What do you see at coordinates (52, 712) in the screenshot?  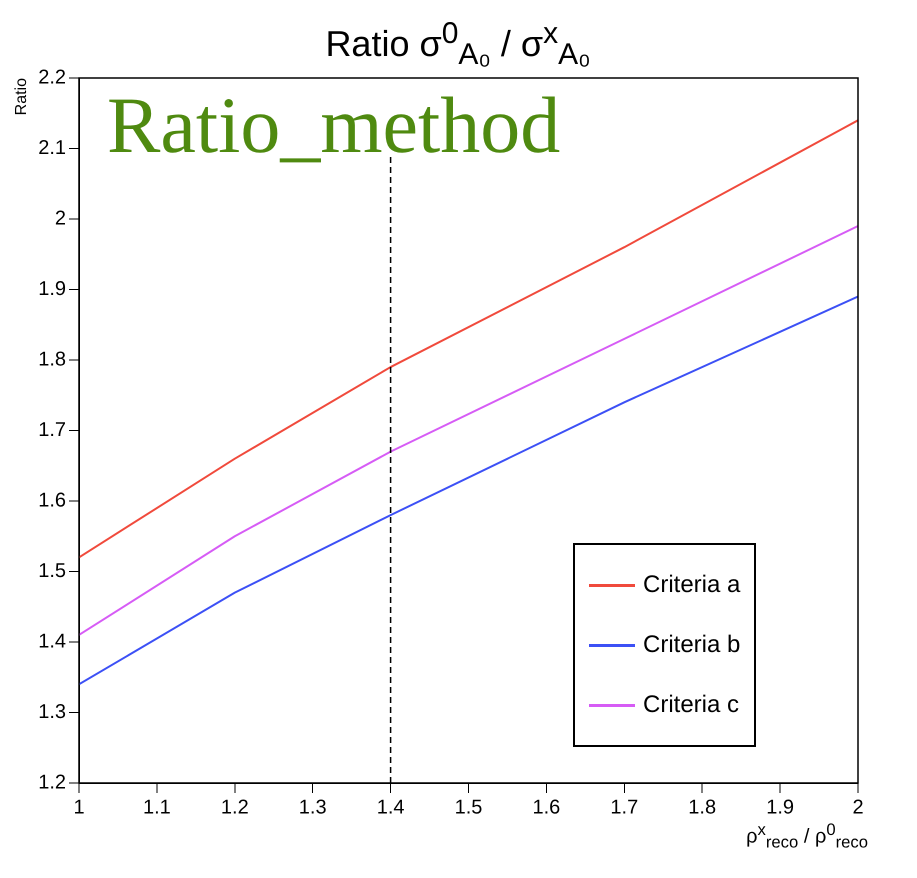 I see `y-tick-label: 1.3` at bounding box center [52, 712].